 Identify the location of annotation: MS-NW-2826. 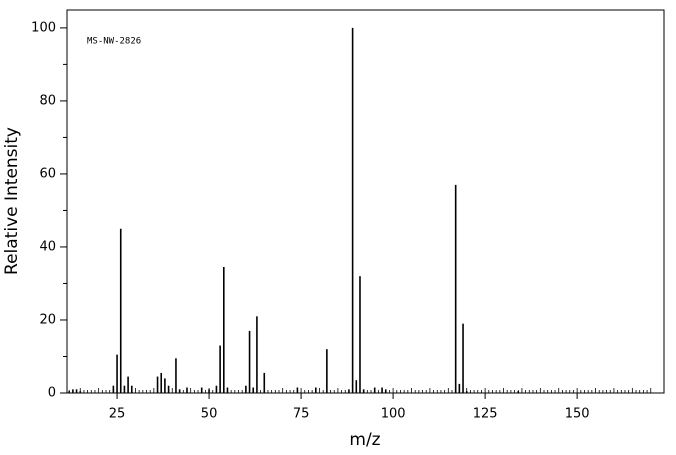
(114, 42).